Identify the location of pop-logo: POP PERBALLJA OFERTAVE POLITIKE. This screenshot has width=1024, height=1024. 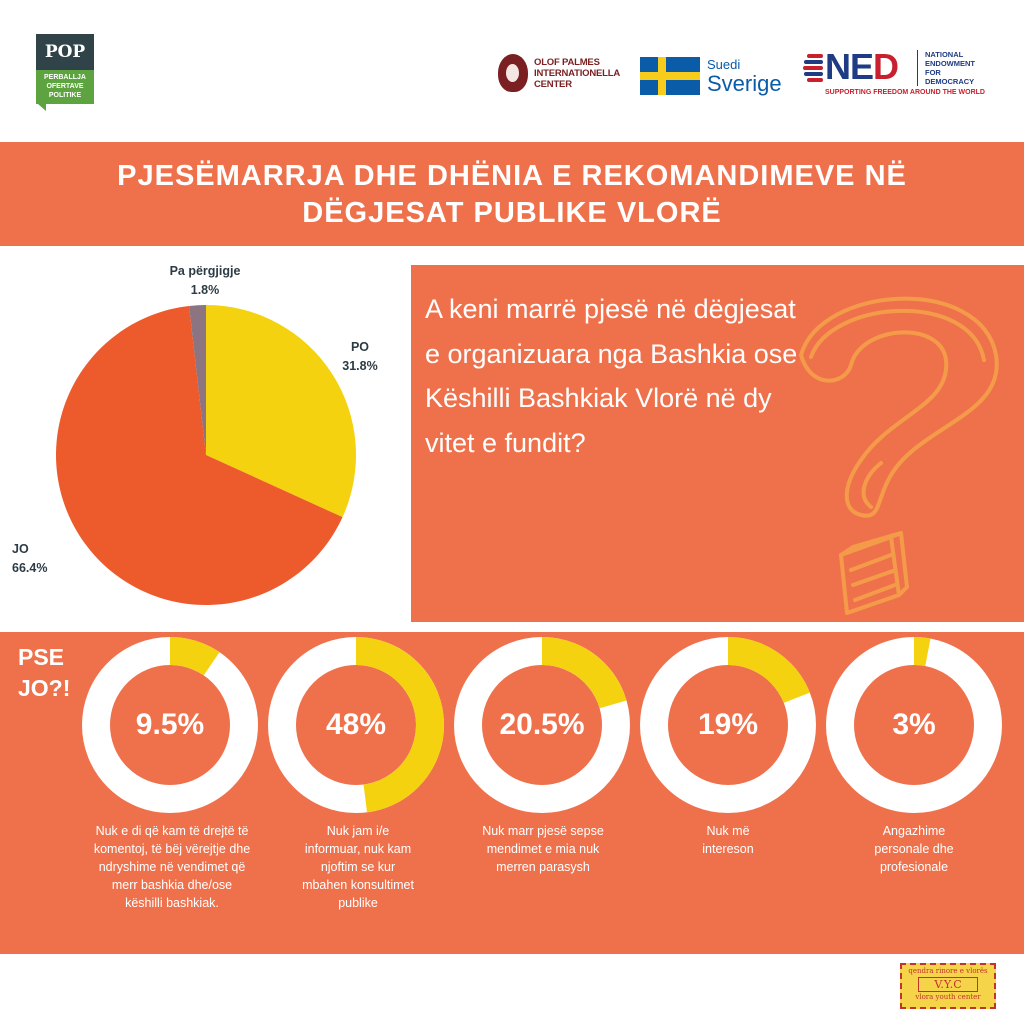
(65, 72).